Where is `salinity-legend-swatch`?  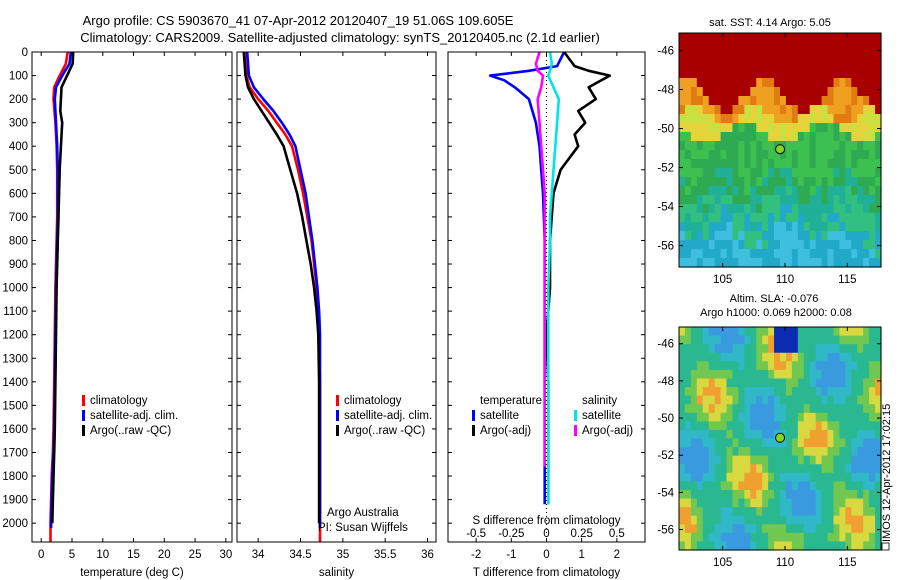
salinity-legend-swatch is located at coordinates (337, 415).